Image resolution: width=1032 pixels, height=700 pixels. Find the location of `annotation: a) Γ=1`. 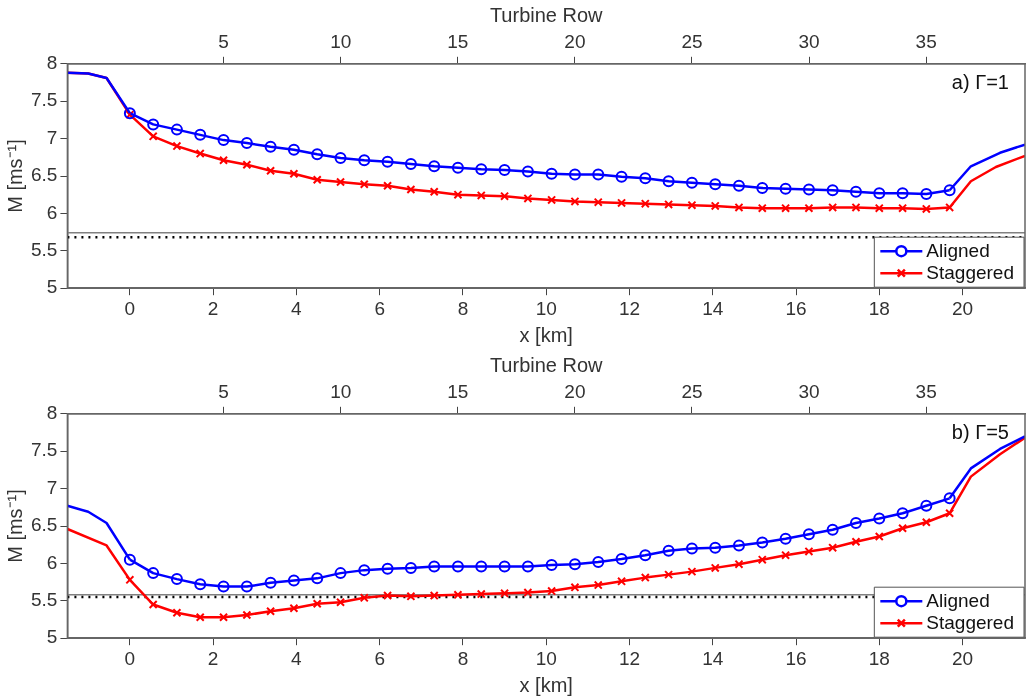

annotation: a) Γ=1 is located at coordinates (980, 82).